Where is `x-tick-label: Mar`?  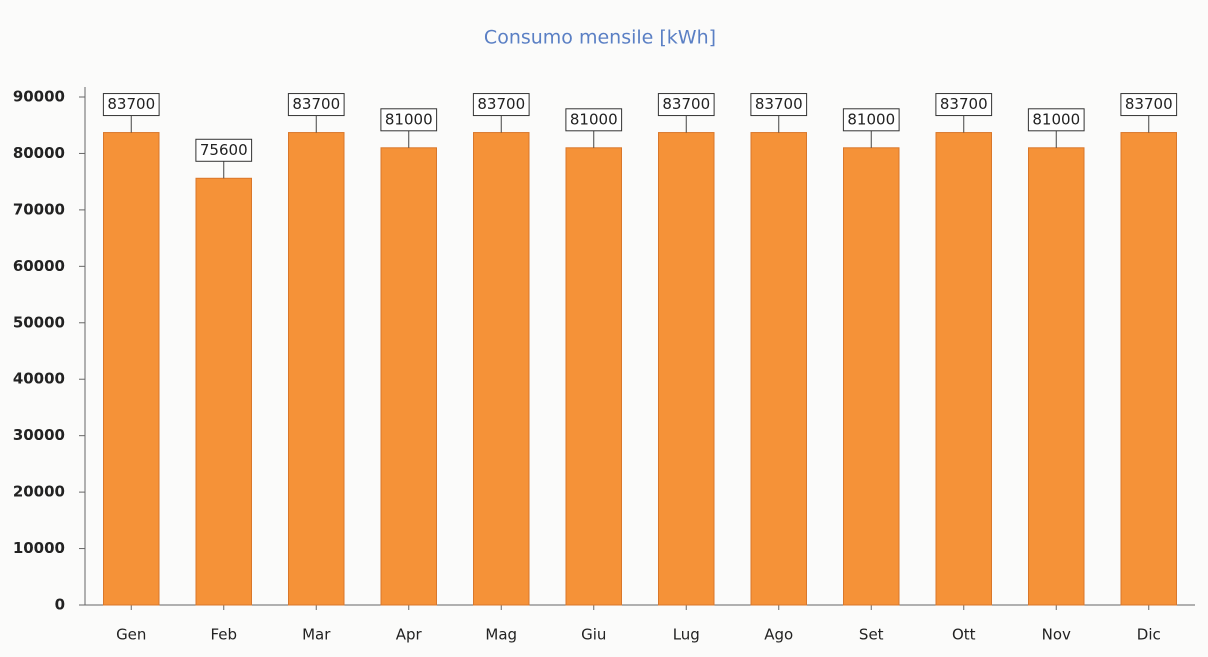 x-tick-label: Mar is located at coordinates (316, 635).